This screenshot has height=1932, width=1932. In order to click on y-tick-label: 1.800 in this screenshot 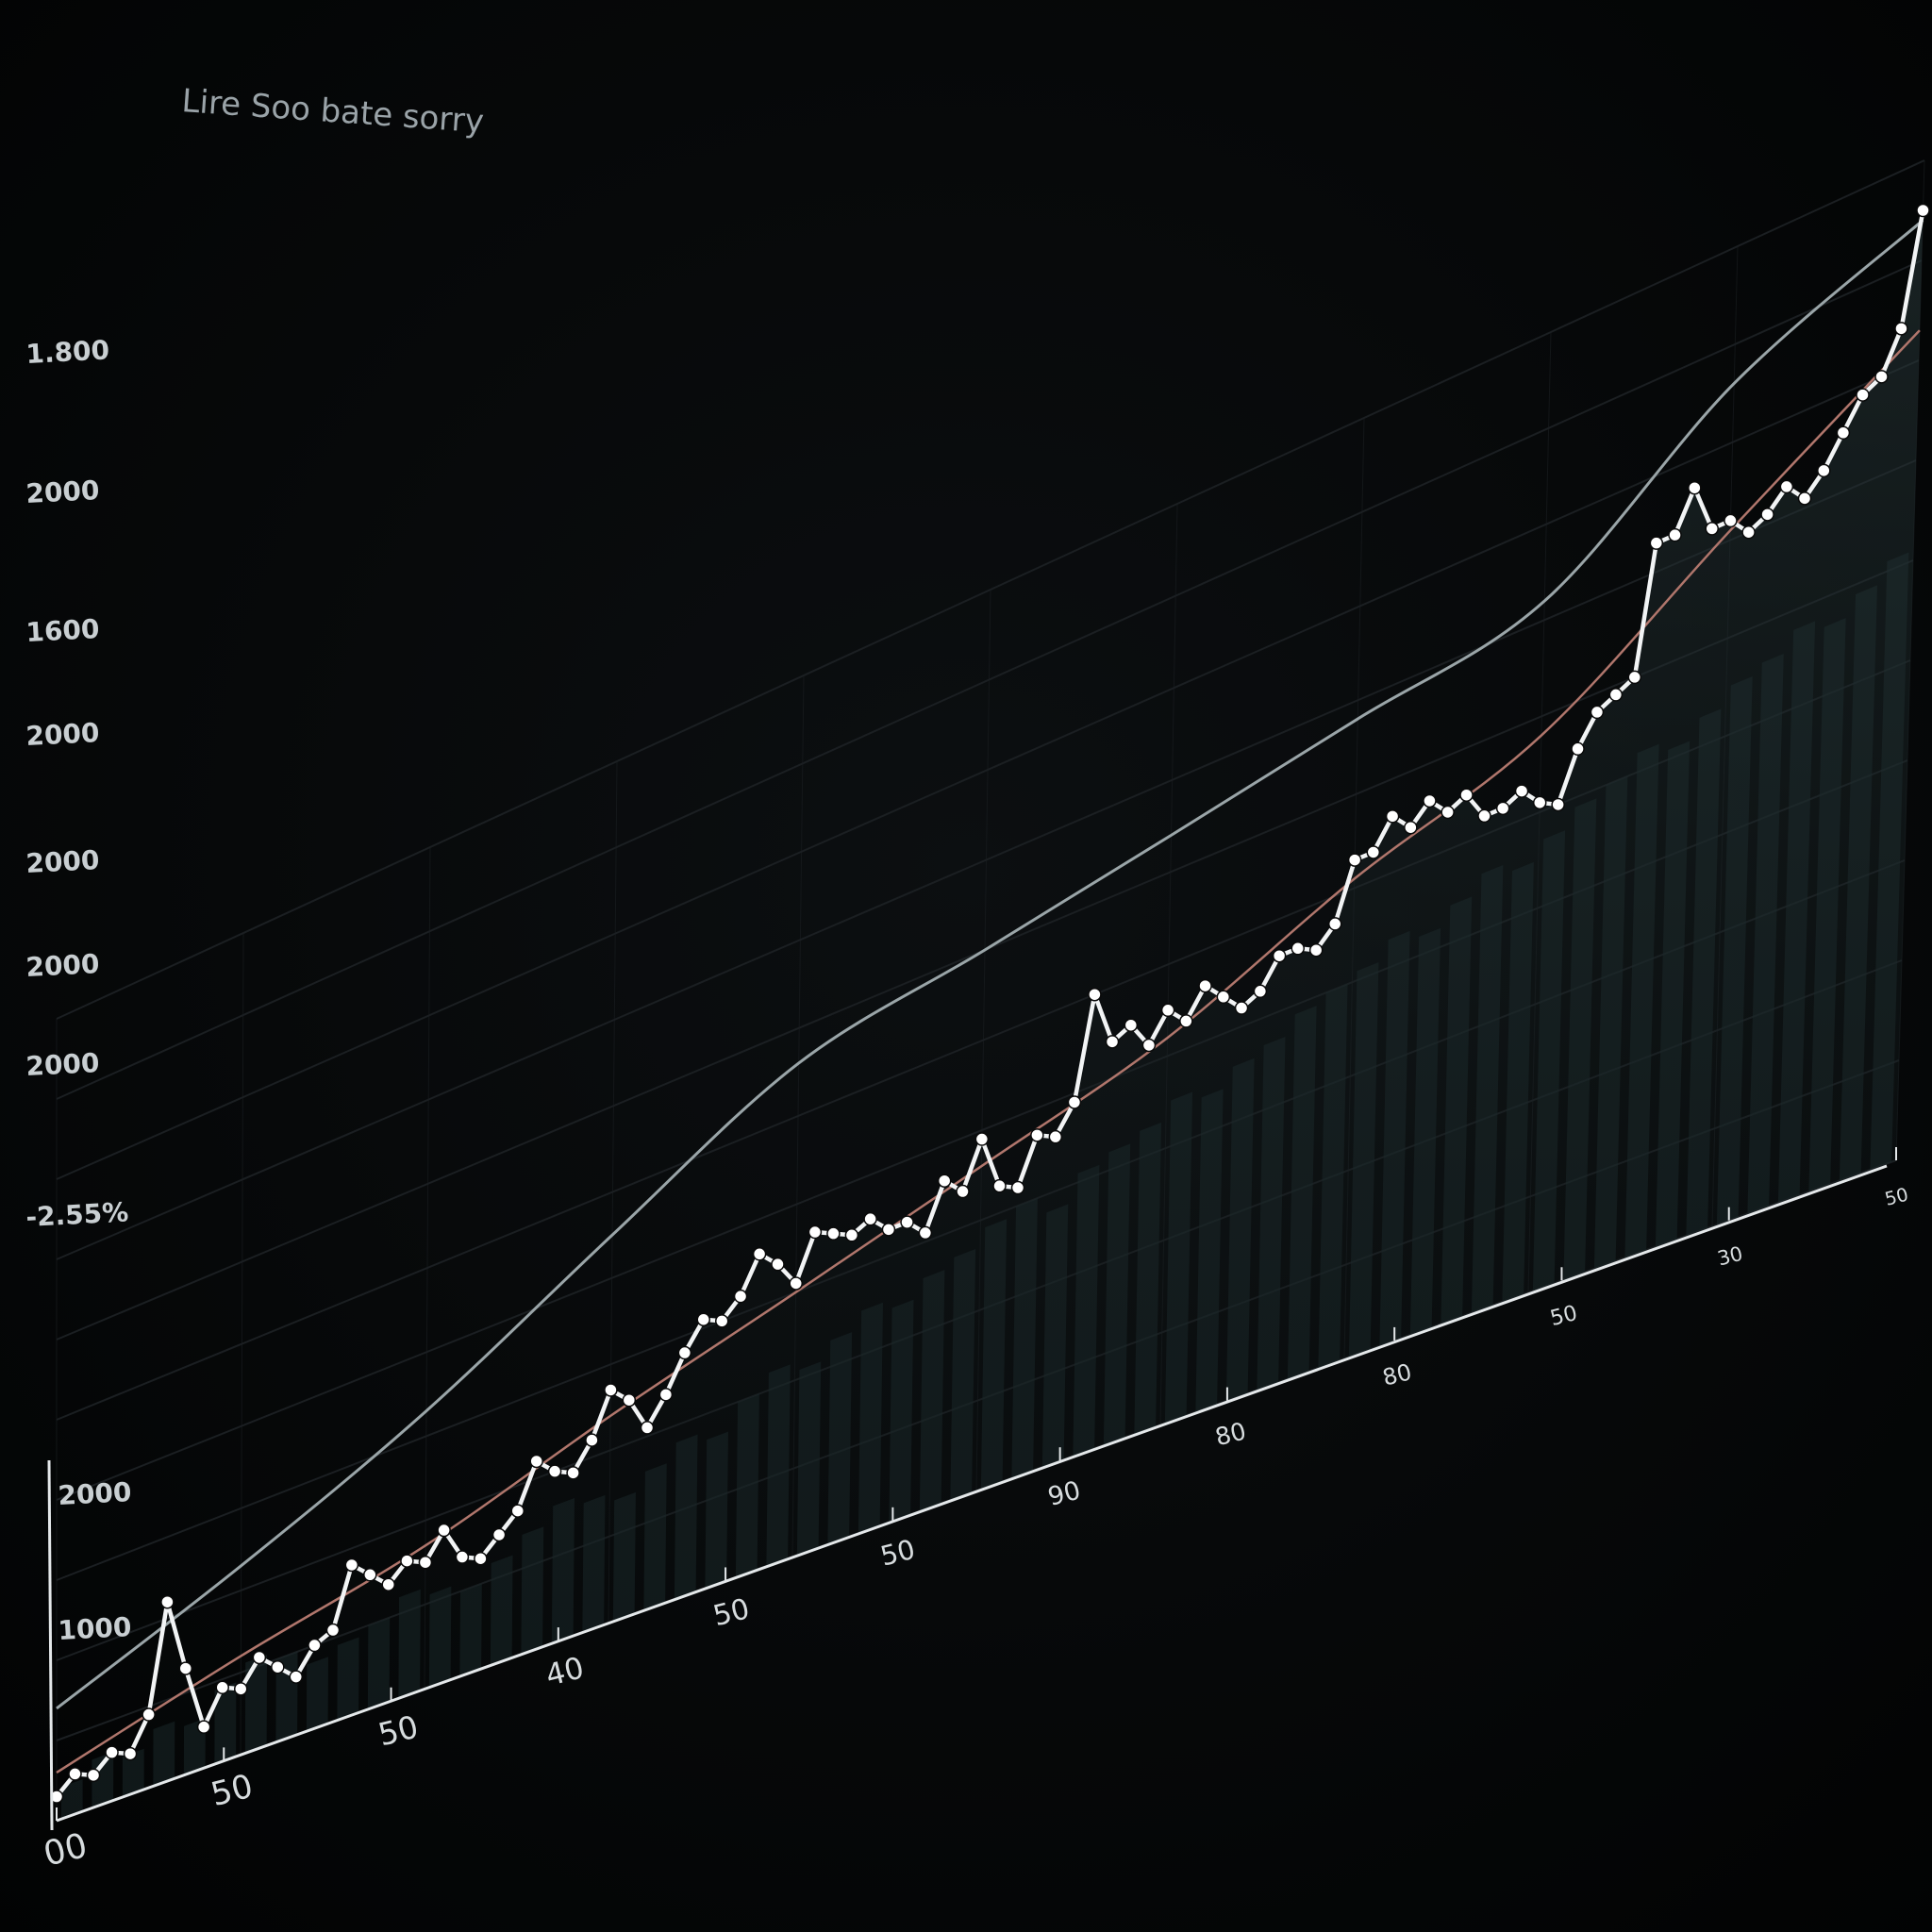, I will do `click(67, 352)`.